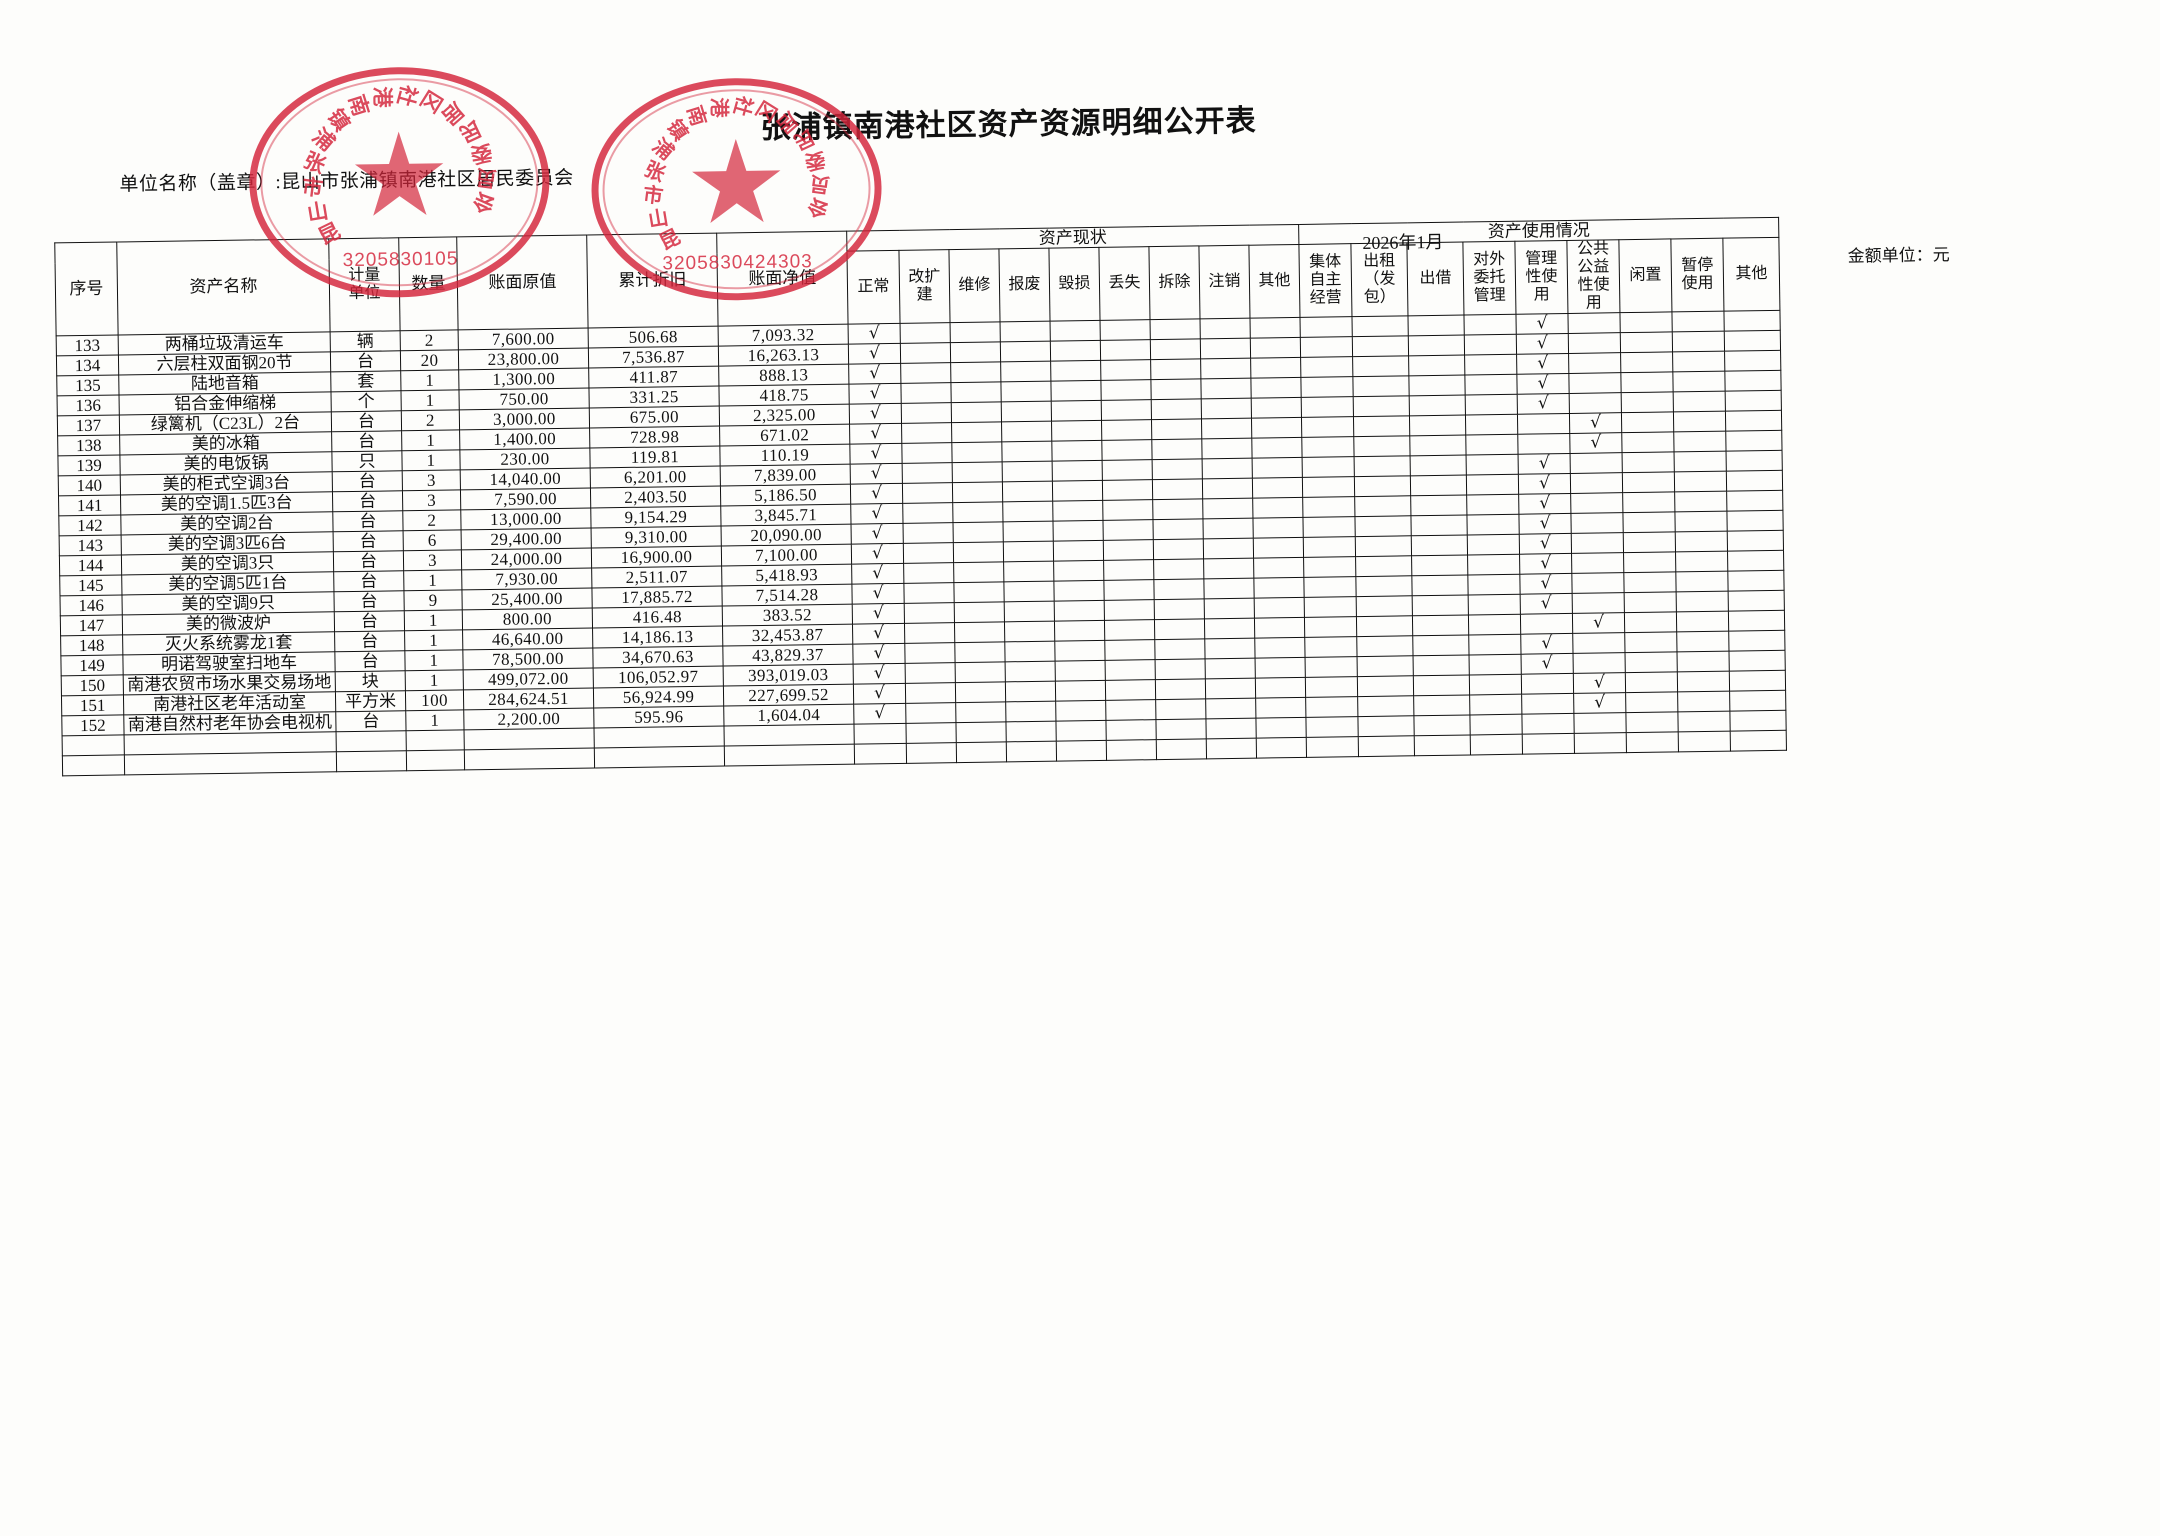 The height and width of the screenshot is (1536, 2160). I want to click on cell-accum-depreciation: 16,900.00, so click(656, 557).